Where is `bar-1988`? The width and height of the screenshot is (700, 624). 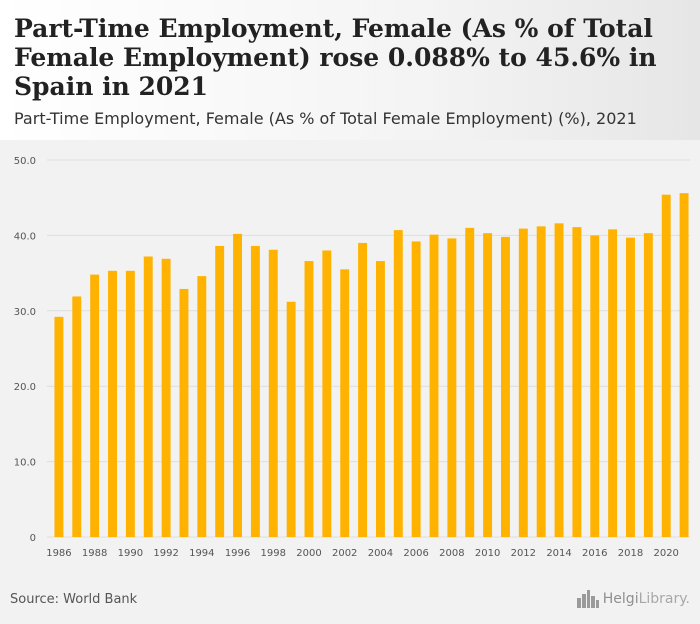
bar-1988 is located at coordinates (95, 405).